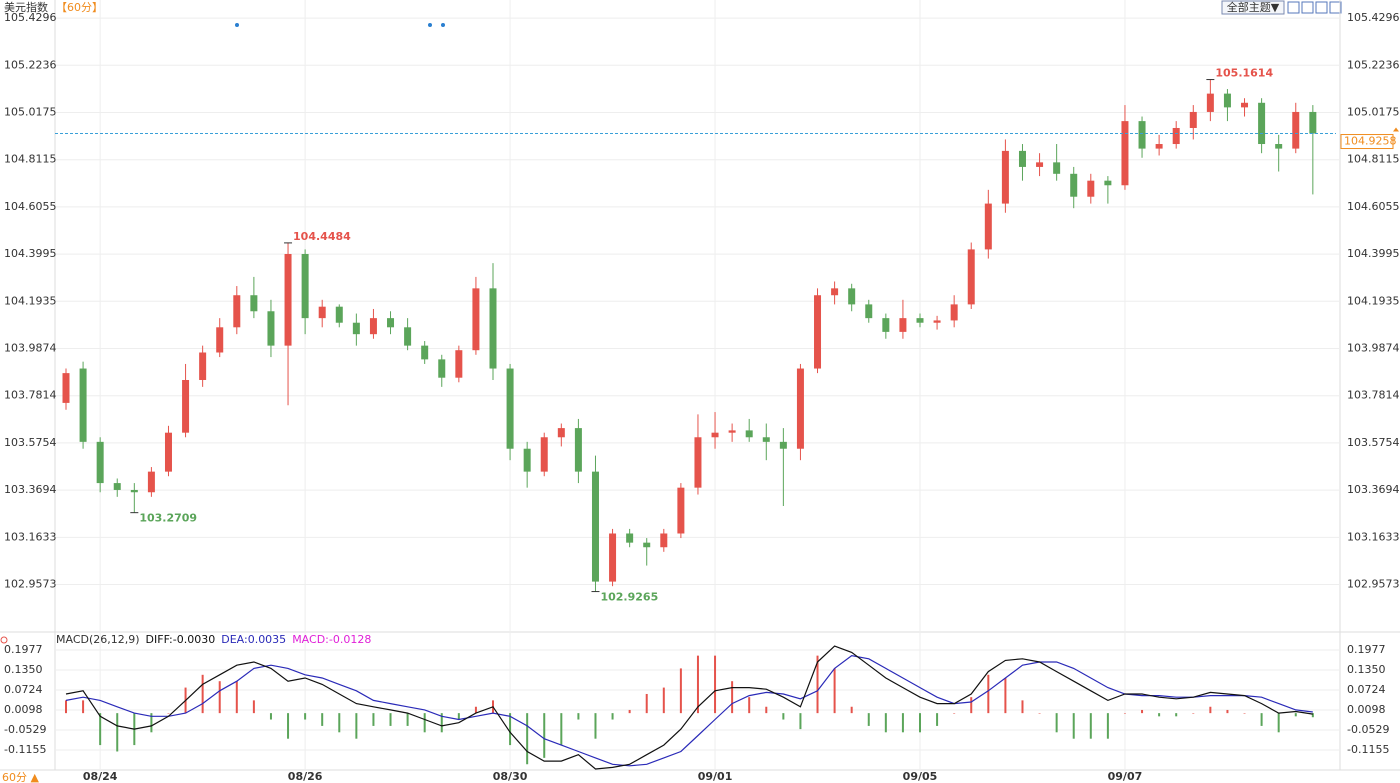 The width and height of the screenshot is (1400, 783). What do you see at coordinates (322, 236) in the screenshot?
I see `extreme-label: 104.4484` at bounding box center [322, 236].